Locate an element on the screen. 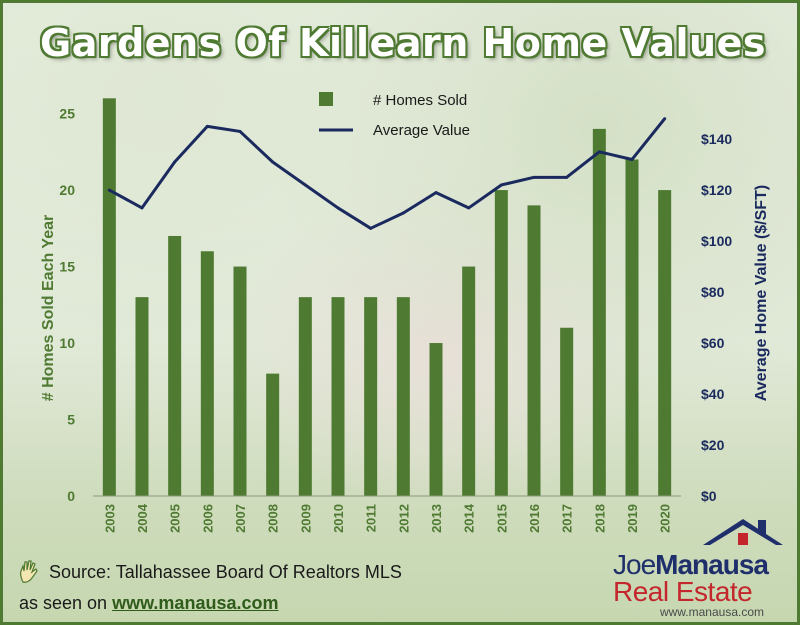 This screenshot has height=625, width=800. point-average-value-2017 is located at coordinates (567, 177).